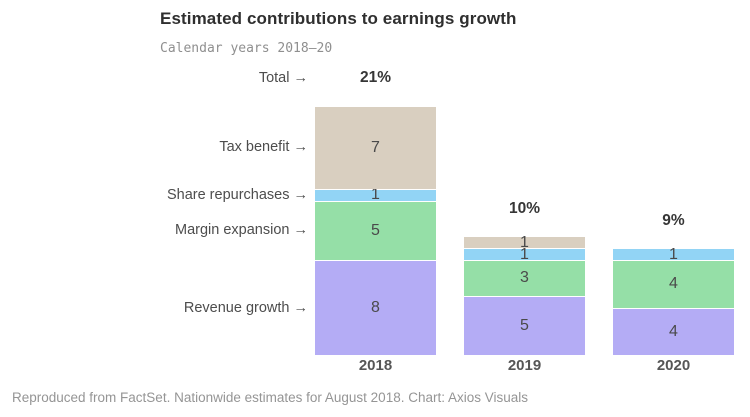 The height and width of the screenshot is (417, 750). Describe the element at coordinates (673, 220) in the screenshot. I see `total-label-2020: 9%` at that location.